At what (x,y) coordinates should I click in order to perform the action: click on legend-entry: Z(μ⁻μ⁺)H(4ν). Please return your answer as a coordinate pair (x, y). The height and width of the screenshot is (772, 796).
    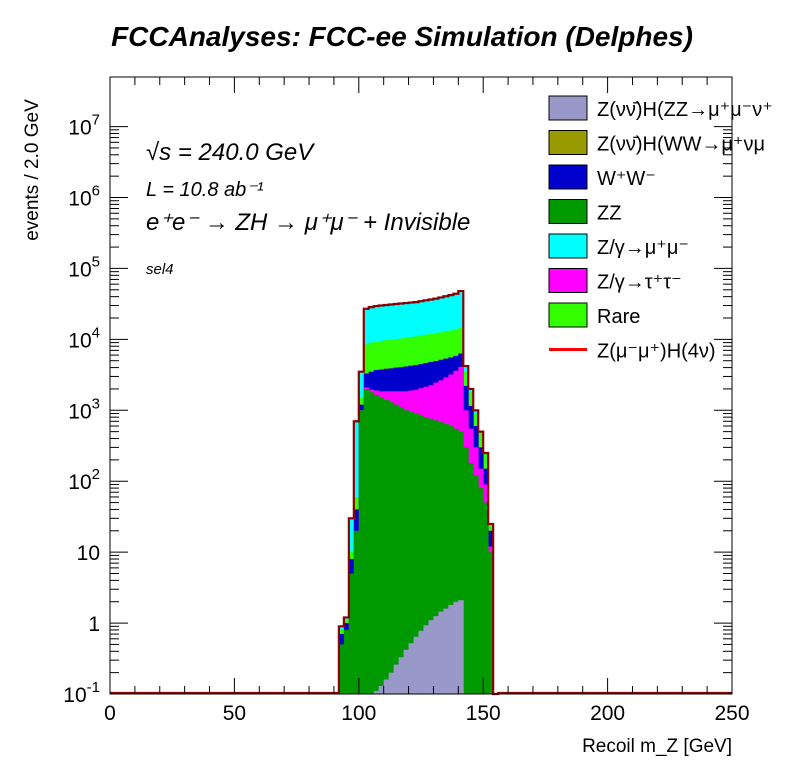
    Looking at the image, I should click on (632, 352).